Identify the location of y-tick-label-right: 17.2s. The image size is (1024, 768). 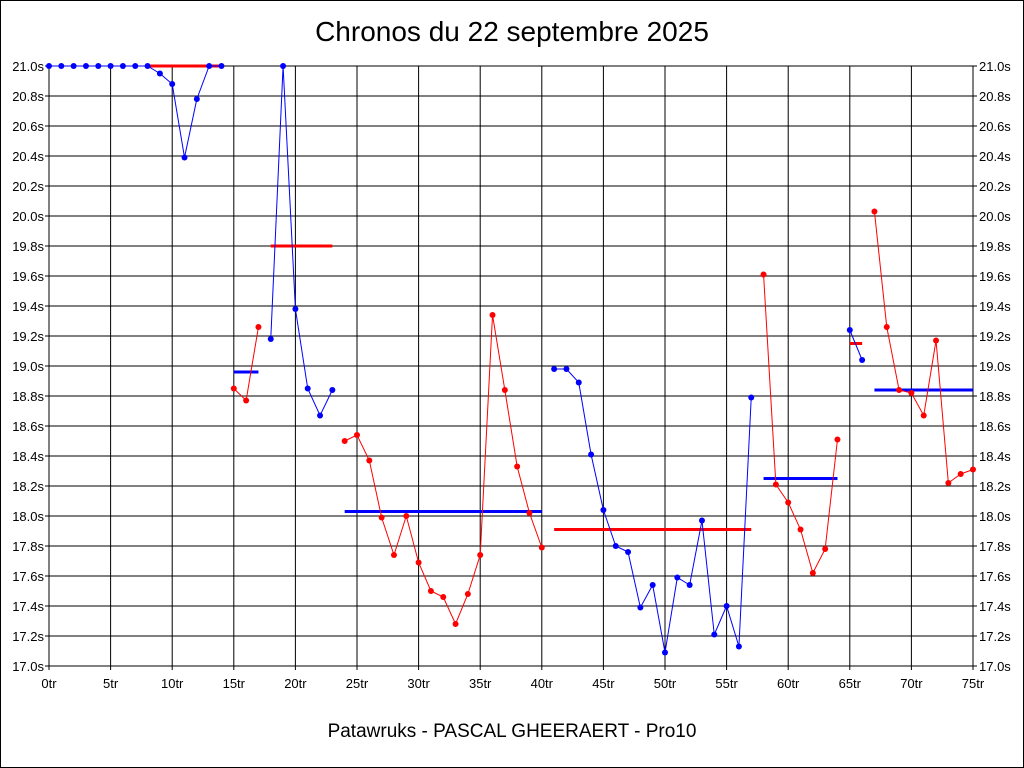
(995, 636).